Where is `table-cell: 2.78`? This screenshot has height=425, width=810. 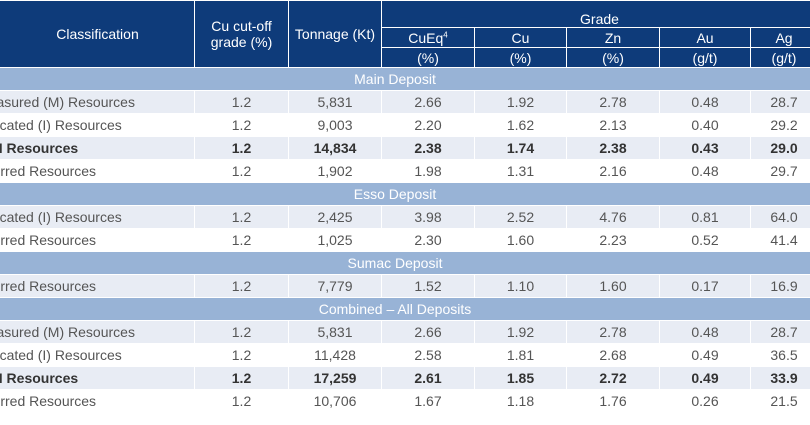 table-cell: 2.78 is located at coordinates (613, 332).